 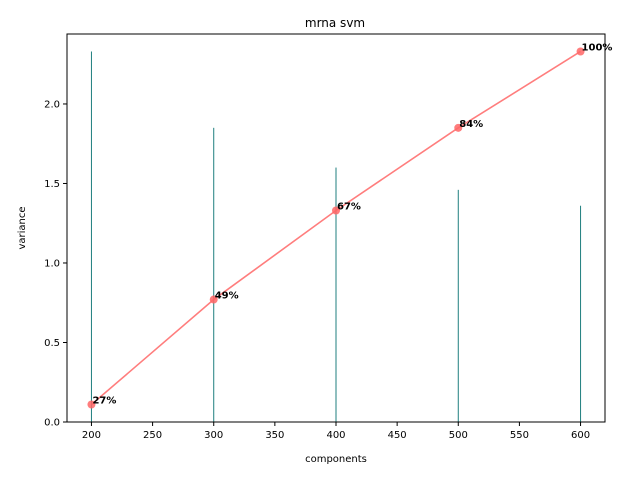 I want to click on x-tick-label: 400, so click(x=335, y=435).